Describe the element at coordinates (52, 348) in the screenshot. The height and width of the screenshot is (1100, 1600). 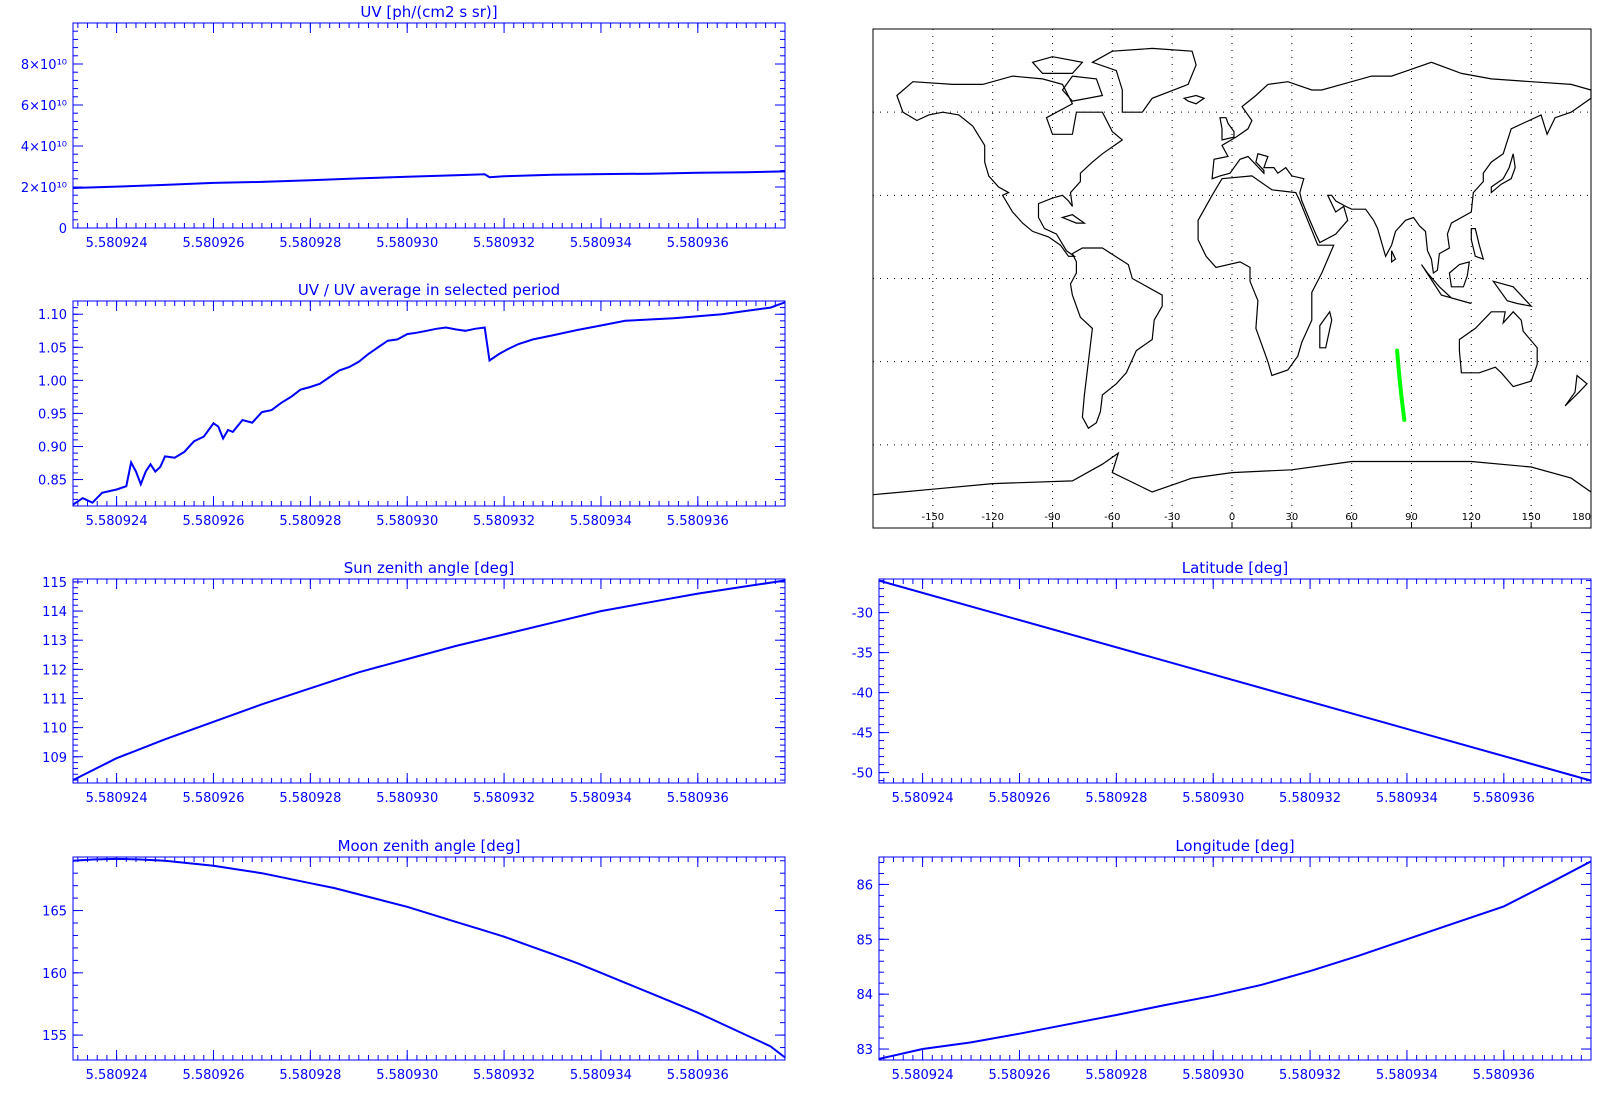
I see `y-tick-label: 1.05` at that location.